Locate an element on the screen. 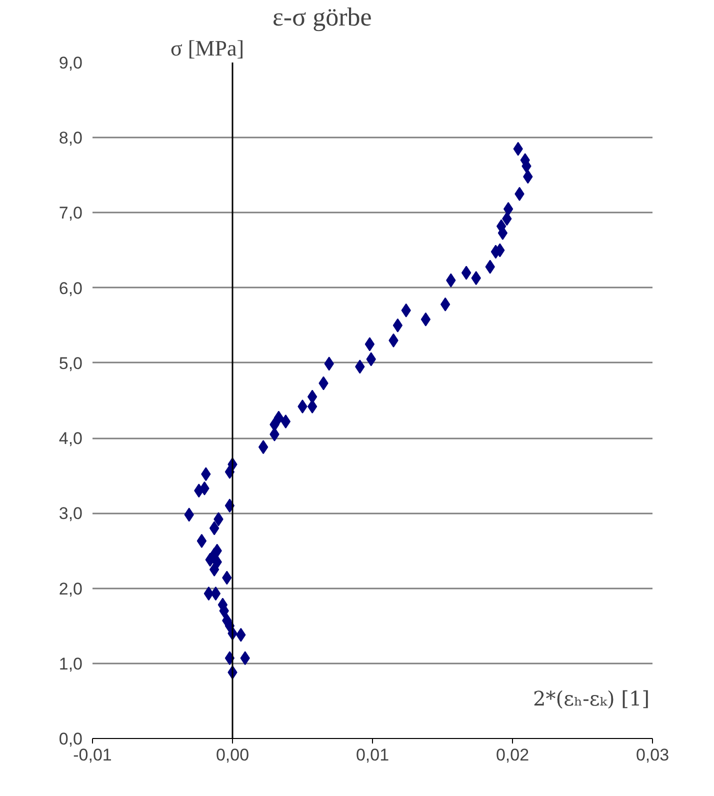 Image resolution: width=714 pixels, height=796 pixels. y-axis-title: σ [MPa] is located at coordinates (207, 48).